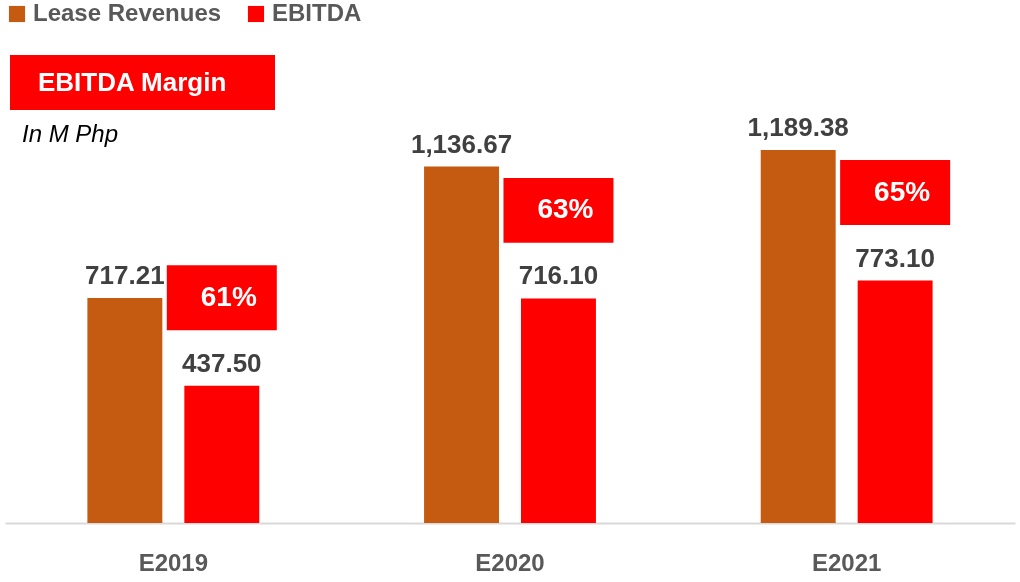 This screenshot has width=1020, height=582. What do you see at coordinates (317, 13) in the screenshot?
I see `legend-label: EBITDA` at bounding box center [317, 13].